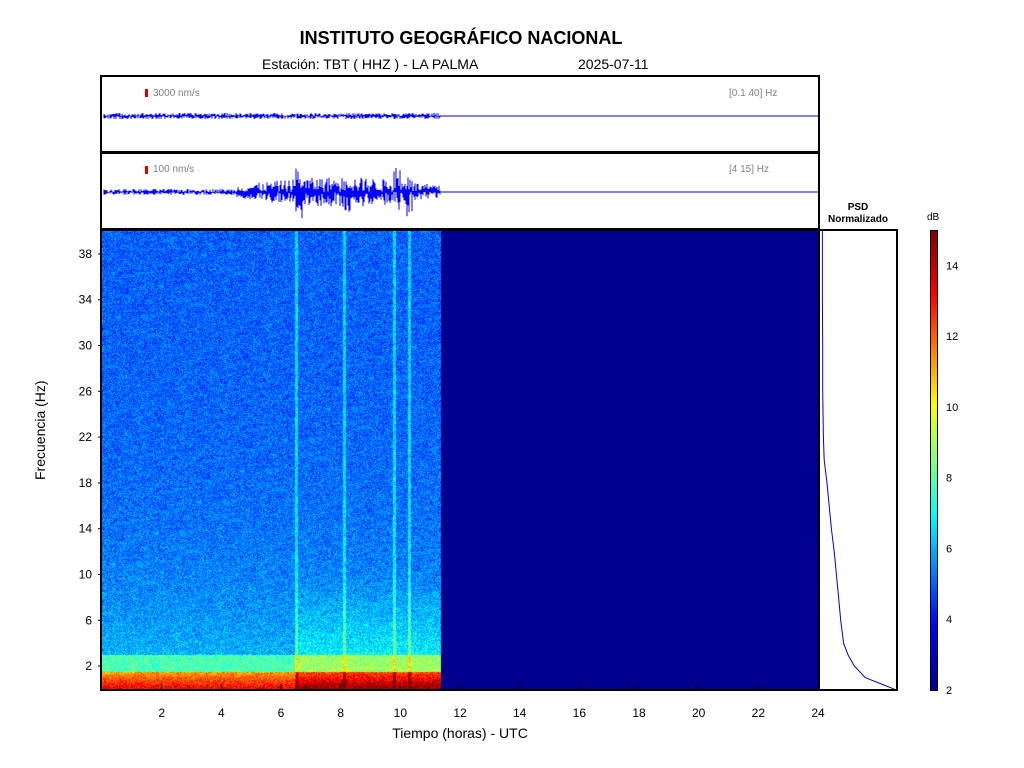  I want to click on psd-title-line2: Normalizado, so click(857, 219).